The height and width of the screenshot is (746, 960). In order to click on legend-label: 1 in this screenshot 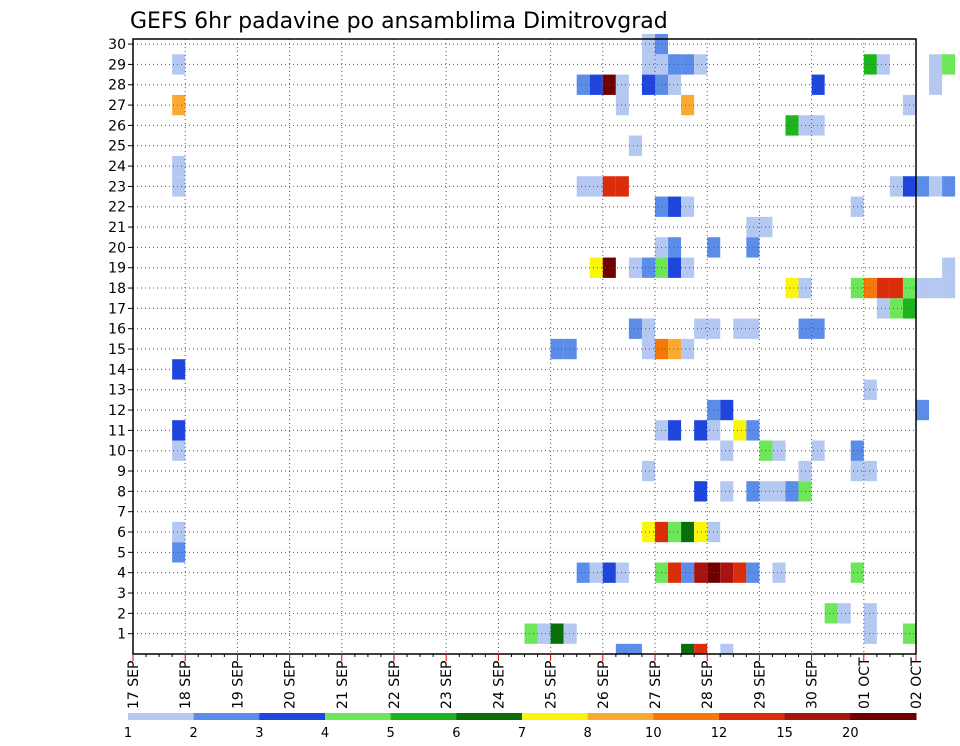, I will do `click(128, 733)`.